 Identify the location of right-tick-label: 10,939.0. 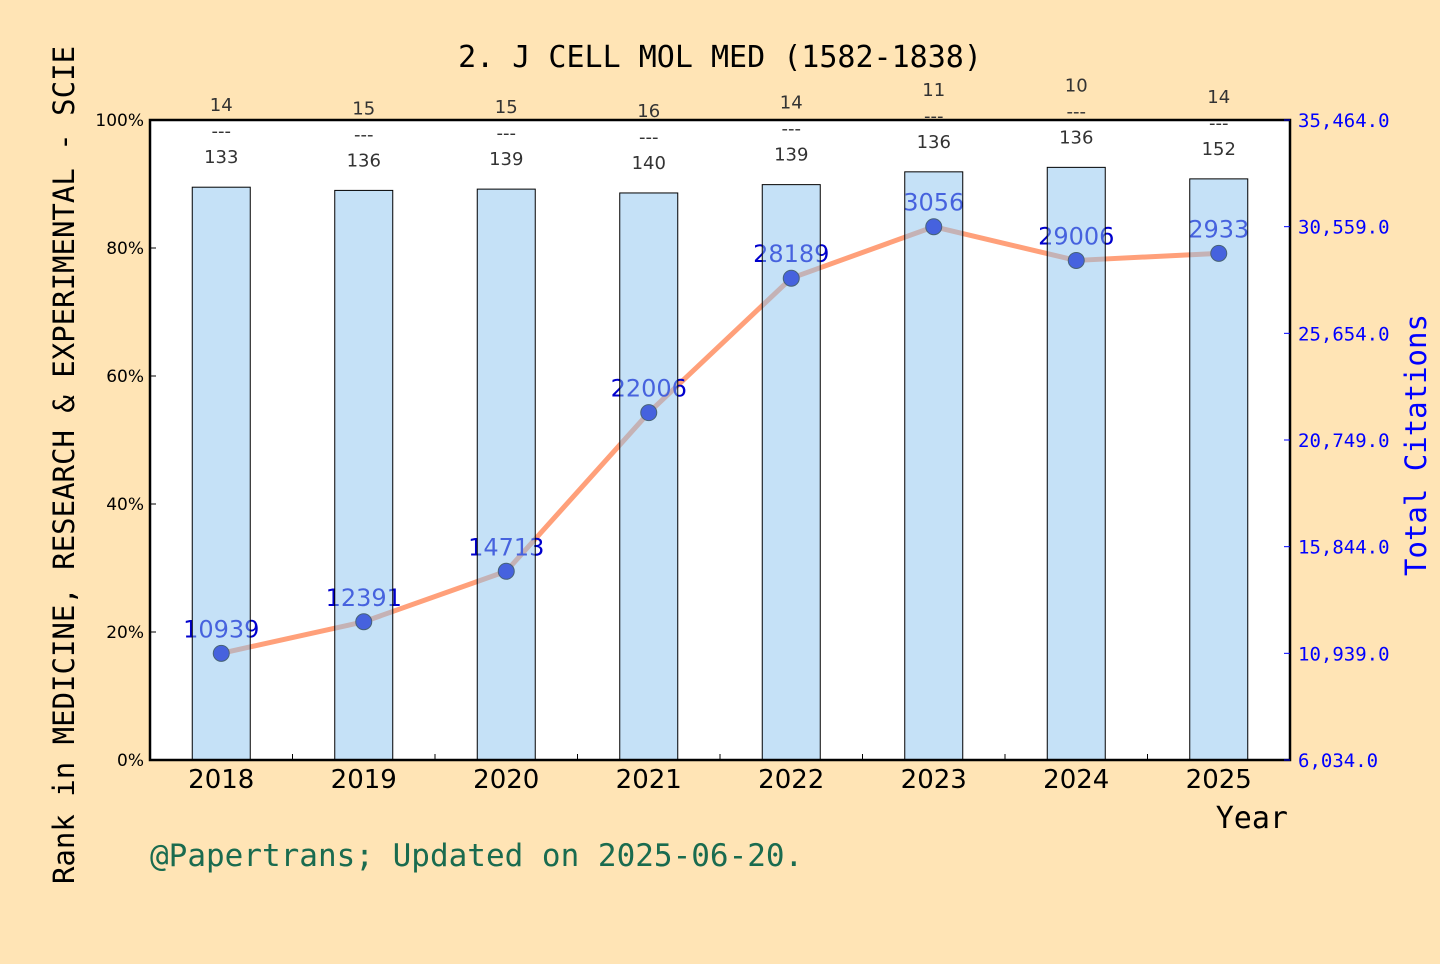
(1344, 654).